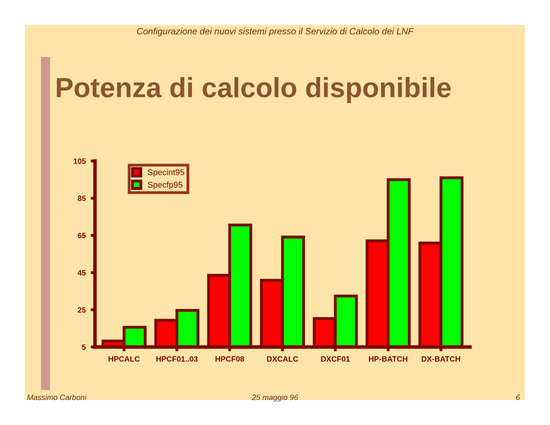 Image resolution: width=550 pixels, height=425 pixels. What do you see at coordinates (165, 186) in the screenshot?
I see `legend-label: Specfp95` at bounding box center [165, 186].